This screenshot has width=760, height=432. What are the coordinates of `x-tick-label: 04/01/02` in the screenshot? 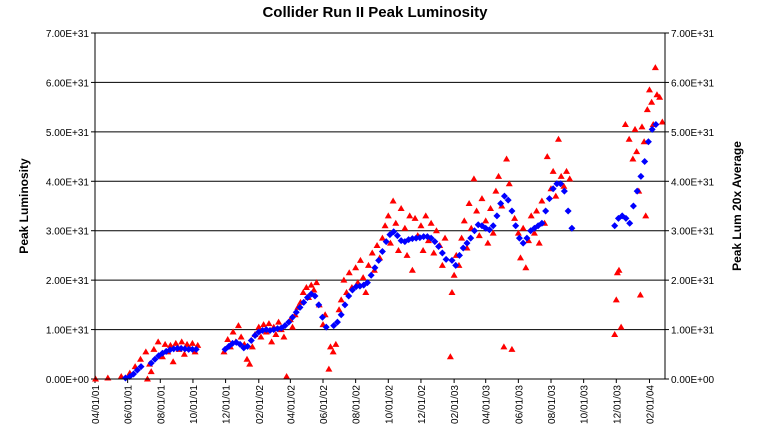 It's located at (291, 404).